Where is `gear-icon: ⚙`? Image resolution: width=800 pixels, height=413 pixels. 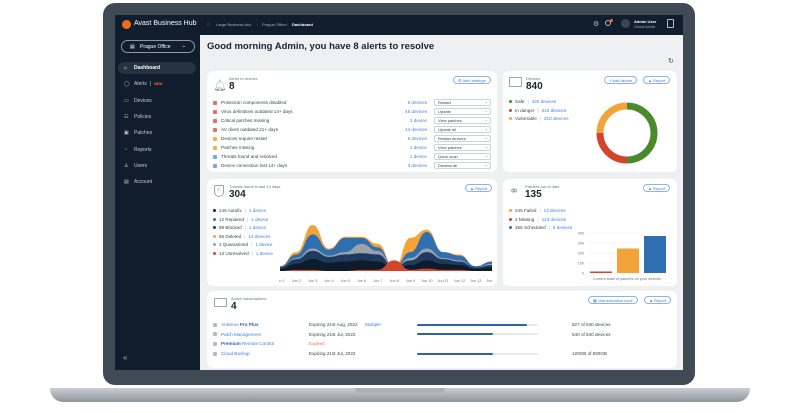
gear-icon: ⚙ is located at coordinates (596, 24).